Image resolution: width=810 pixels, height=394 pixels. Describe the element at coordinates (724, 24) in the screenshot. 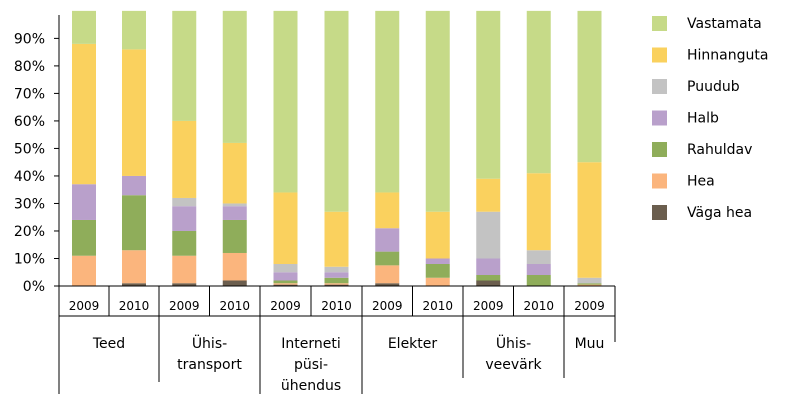

I see `legend-label: Vastamata` at that location.